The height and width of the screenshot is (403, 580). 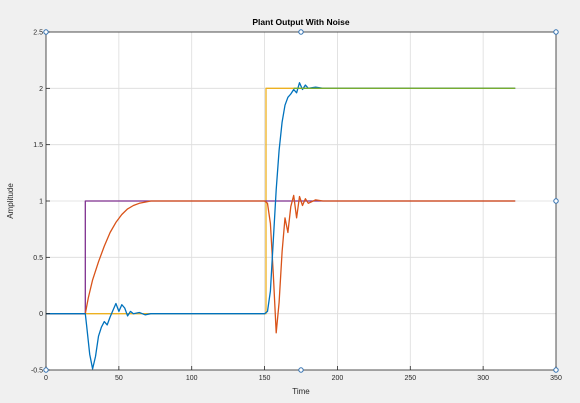 I want to click on y-tick-label: 2.5, so click(x=38, y=33).